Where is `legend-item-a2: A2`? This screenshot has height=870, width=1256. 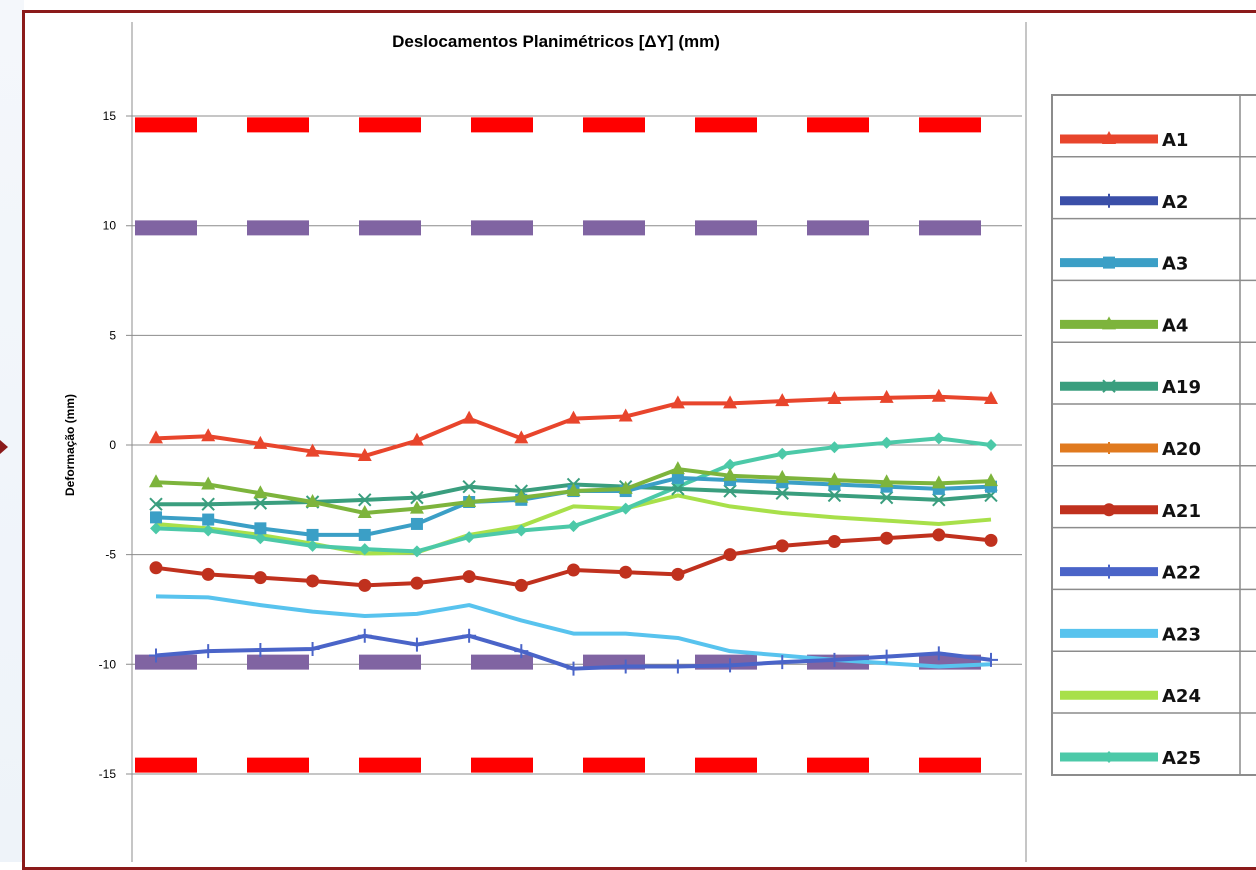 legend-item-a2: A2 is located at coordinates (1124, 202).